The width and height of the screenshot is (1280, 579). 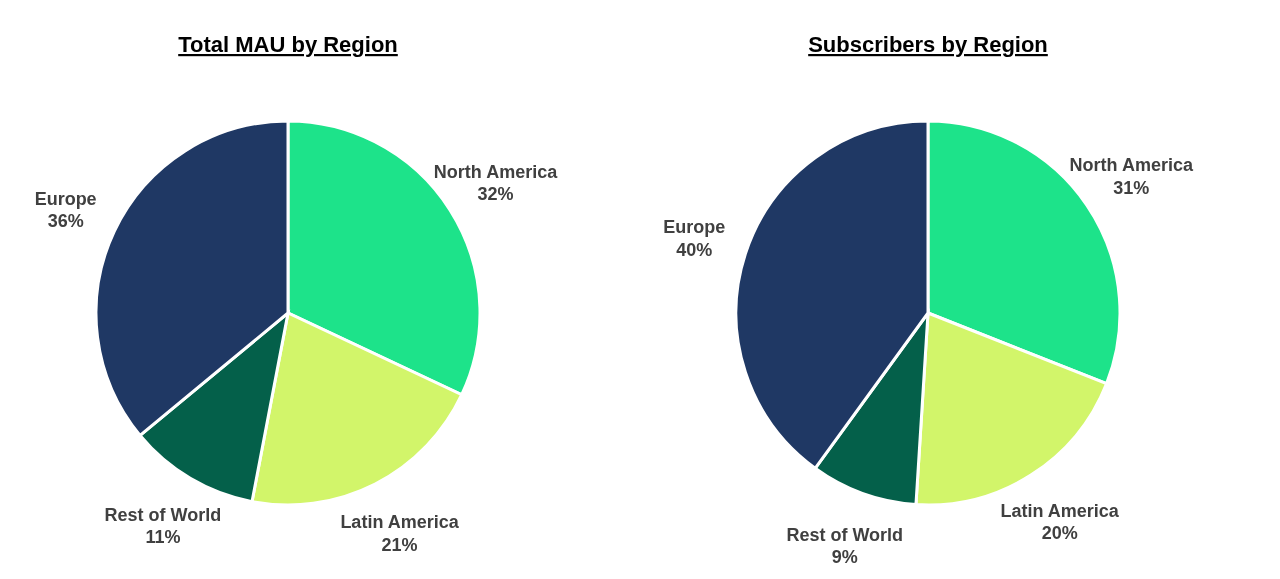 What do you see at coordinates (844, 557) in the screenshot?
I see `data-label: 9%` at bounding box center [844, 557].